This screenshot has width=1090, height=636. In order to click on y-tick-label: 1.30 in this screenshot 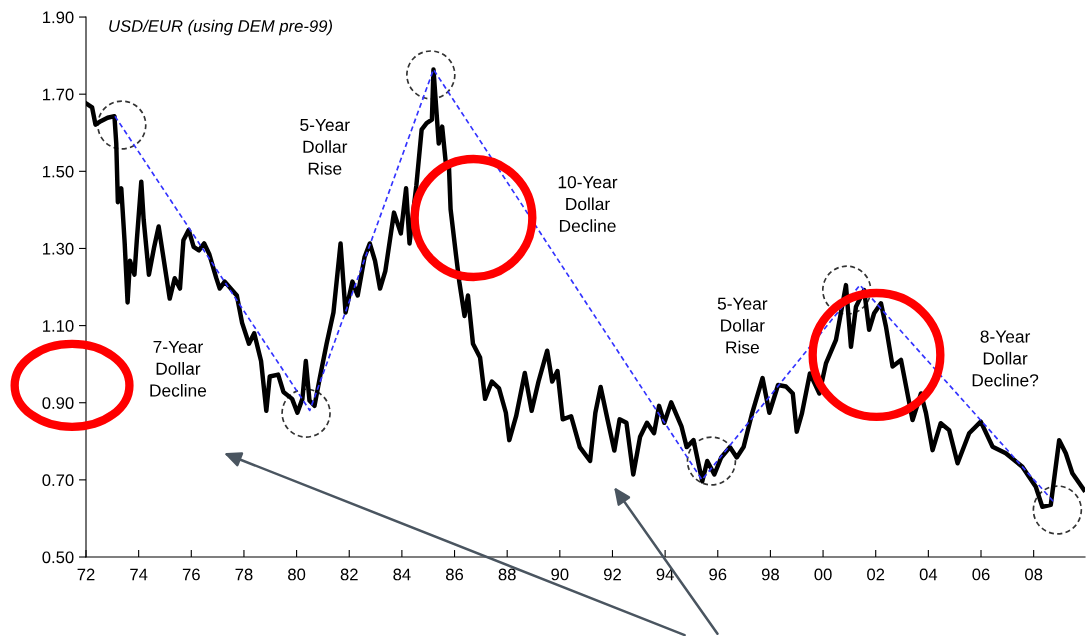, I will do `click(58, 248)`.